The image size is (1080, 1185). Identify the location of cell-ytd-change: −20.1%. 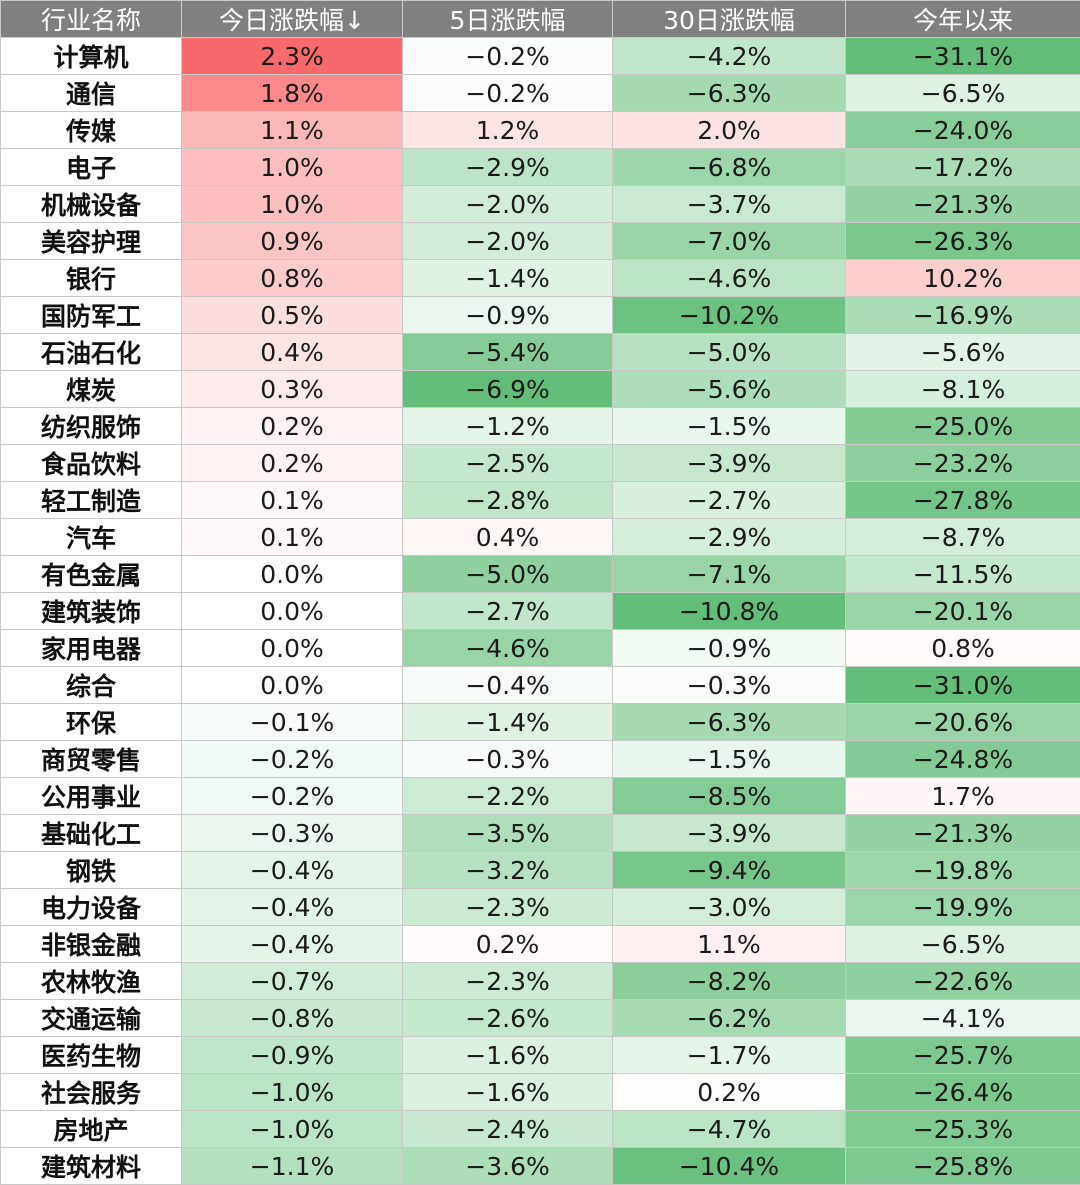
(963, 611).